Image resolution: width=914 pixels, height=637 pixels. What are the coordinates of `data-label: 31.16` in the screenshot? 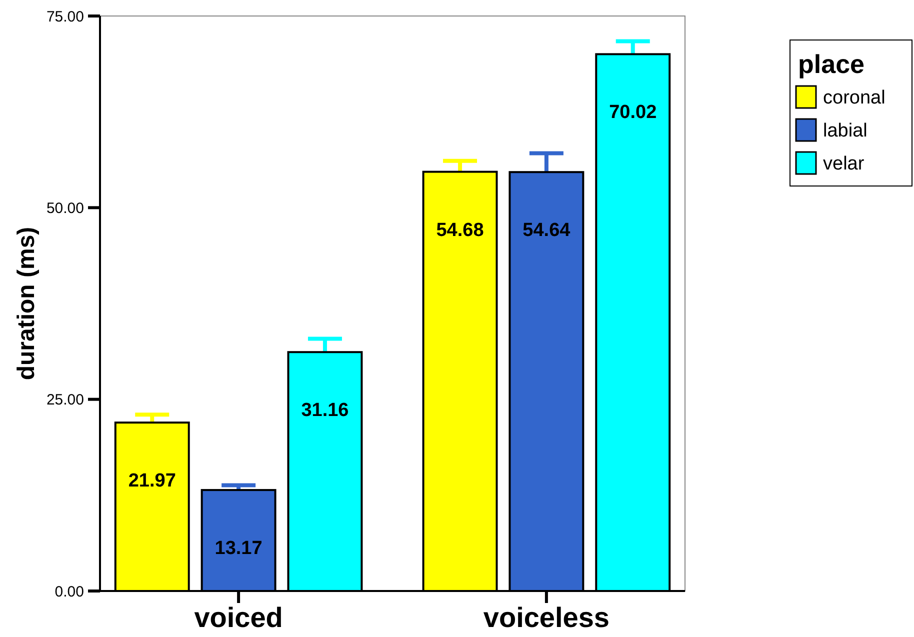 It's located at (325, 411).